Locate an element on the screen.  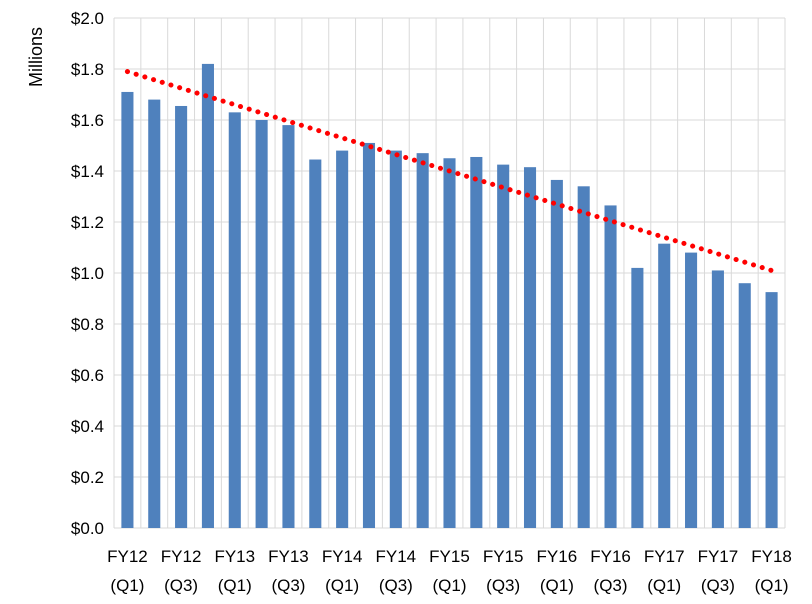
y-tick-label: $0.6 is located at coordinates (87, 375).